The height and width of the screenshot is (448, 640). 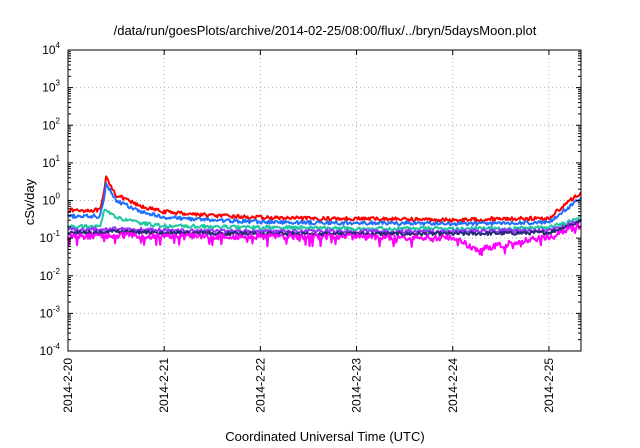 What do you see at coordinates (453, 385) in the screenshot?
I see `x-tick-label: 2014-2-24` at bounding box center [453, 385].